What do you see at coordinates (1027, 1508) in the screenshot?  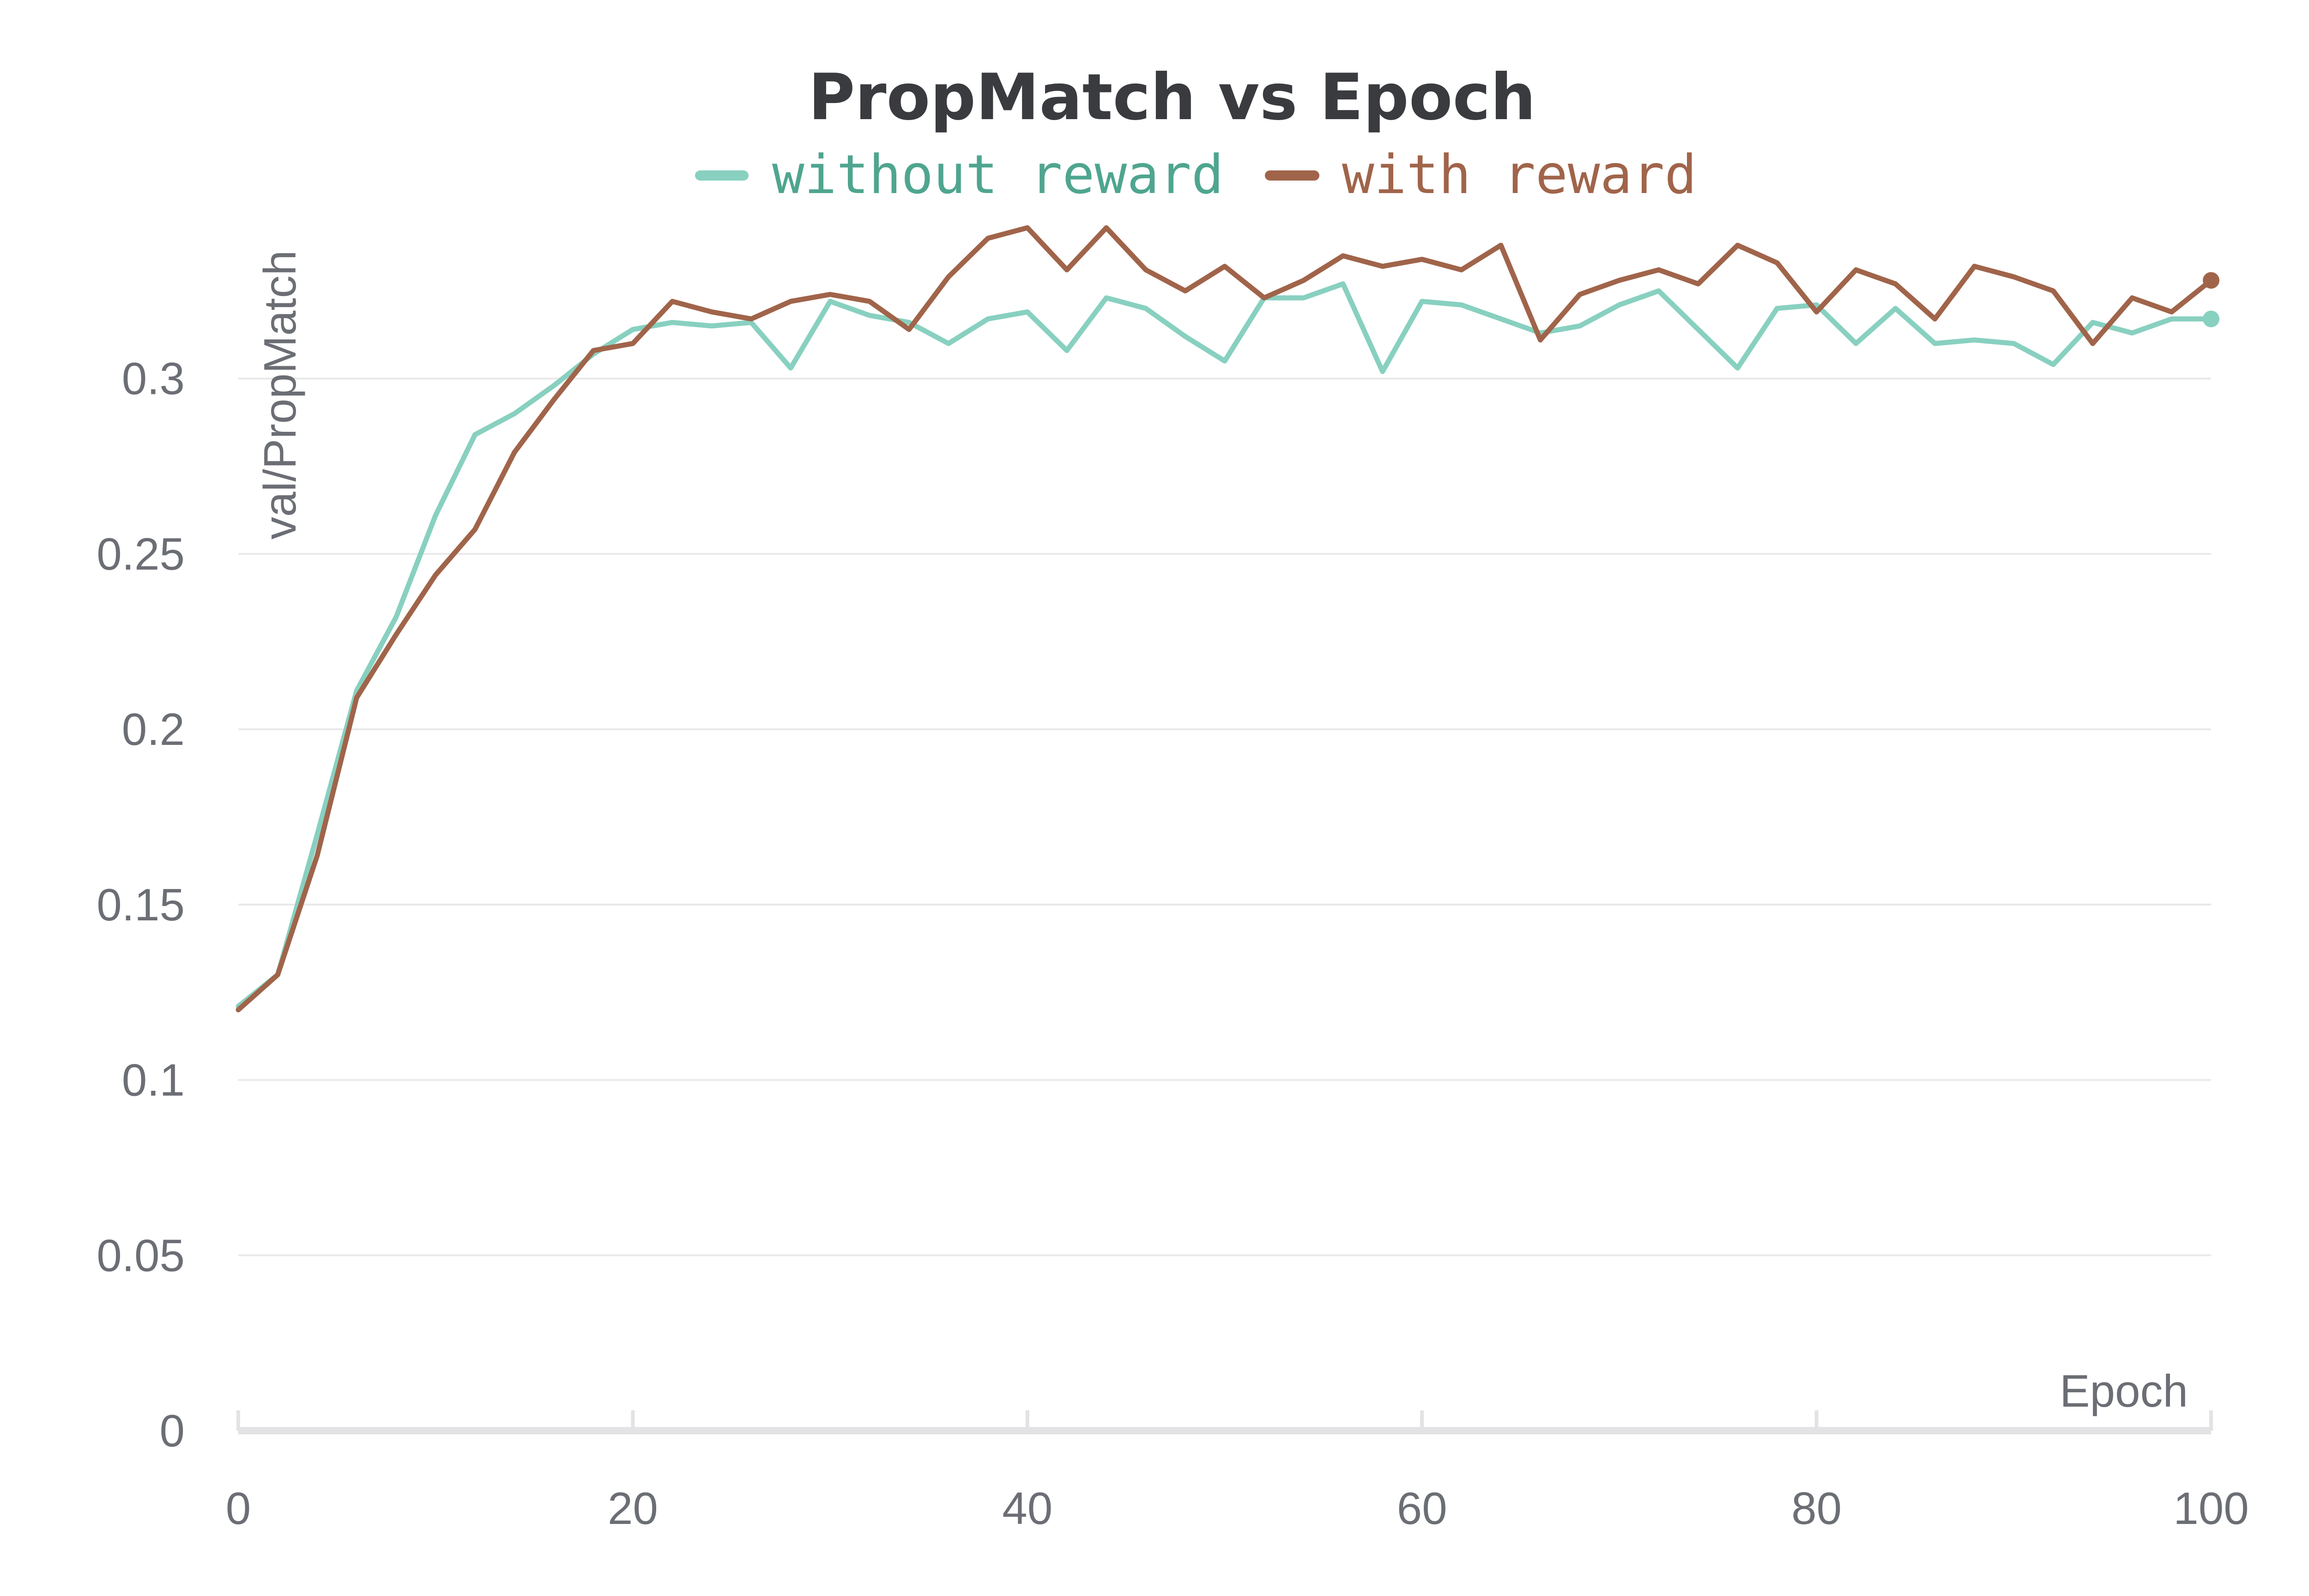 I see `x-tick-label-2: 40` at bounding box center [1027, 1508].